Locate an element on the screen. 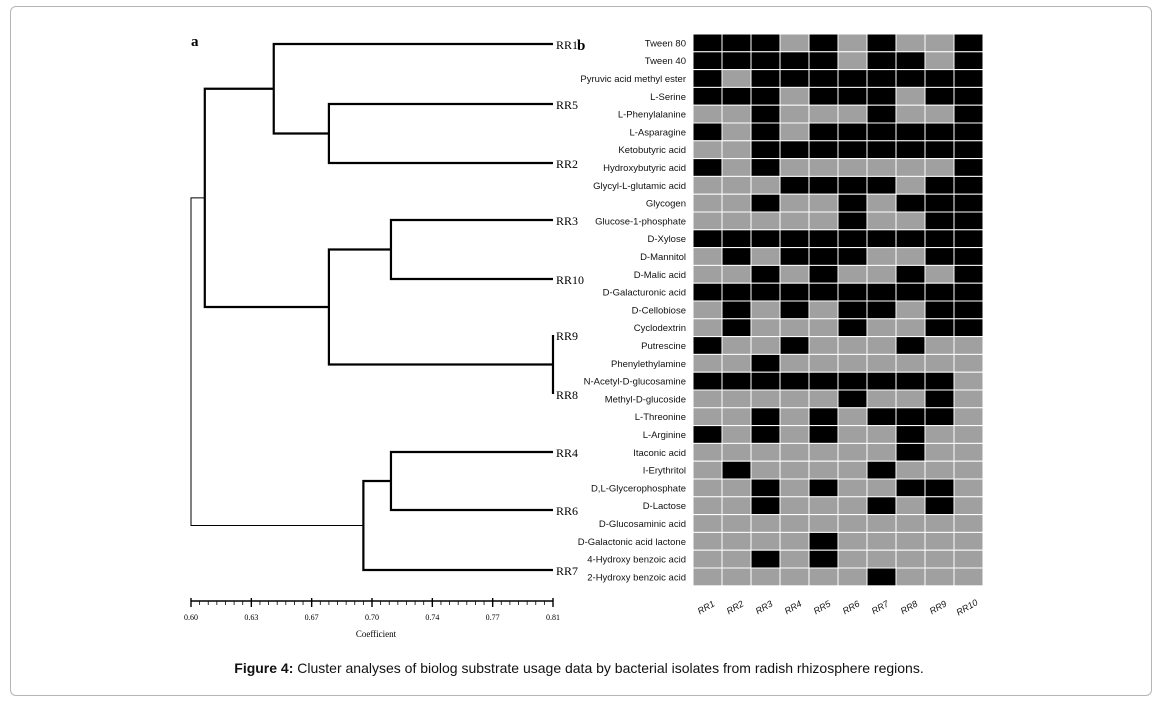  axis-tick-label: 0.74 is located at coordinates (432, 617).